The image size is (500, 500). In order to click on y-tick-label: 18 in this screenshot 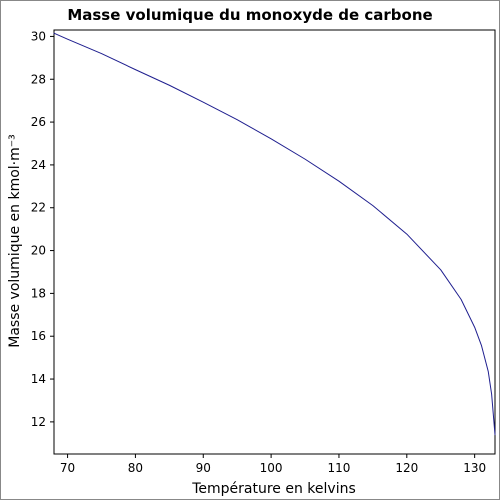, I will do `click(38, 293)`.